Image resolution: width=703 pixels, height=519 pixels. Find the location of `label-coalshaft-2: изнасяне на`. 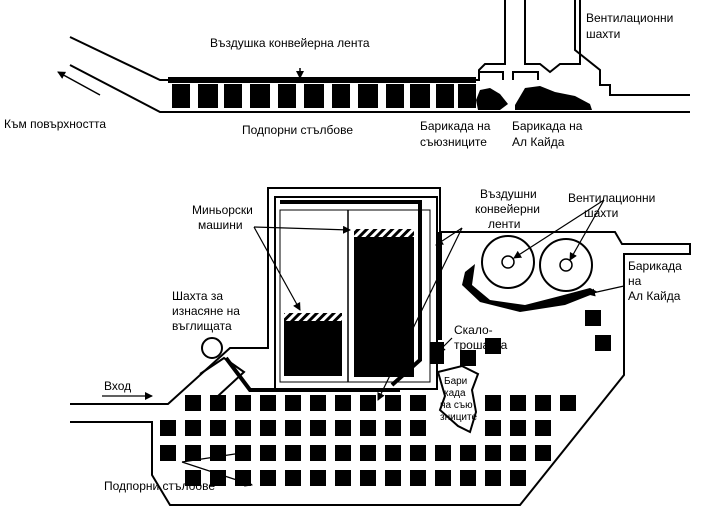

label-coalshaft-2: изнасяне на is located at coordinates (206, 311).